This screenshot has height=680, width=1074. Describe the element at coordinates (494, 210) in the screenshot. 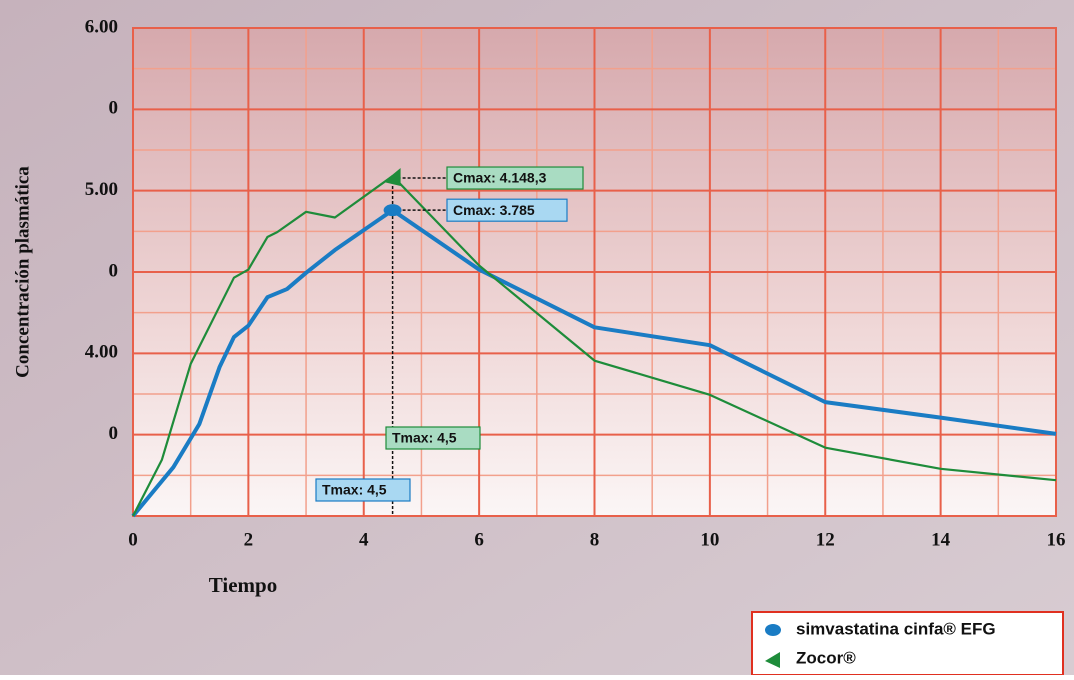

I see `annotation: Cmax: 3.785` at that location.